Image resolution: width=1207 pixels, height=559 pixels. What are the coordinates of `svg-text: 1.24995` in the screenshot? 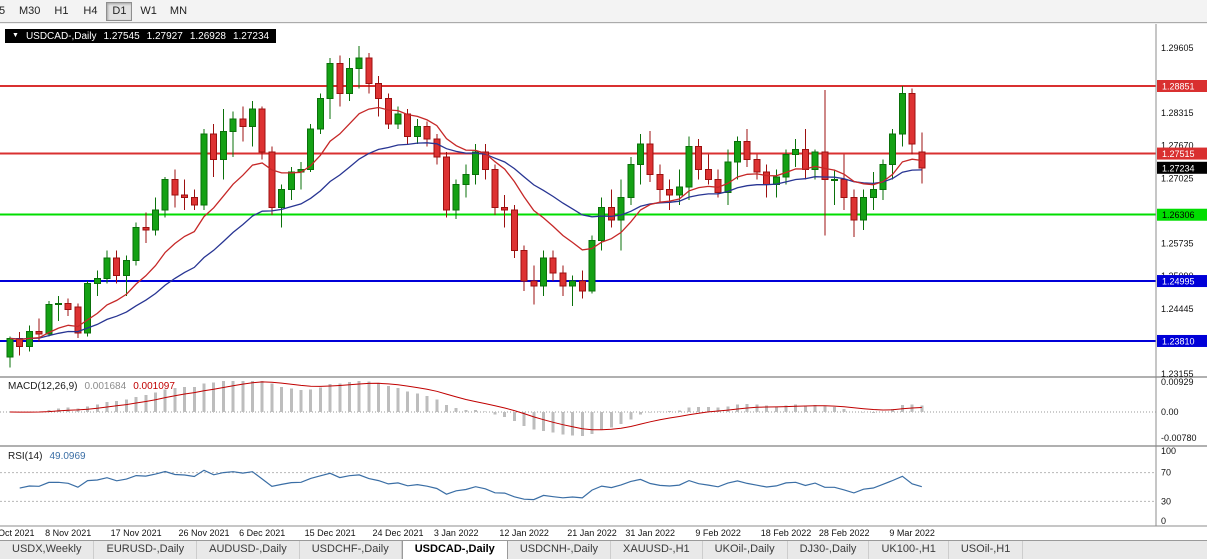 It's located at (1178, 282).